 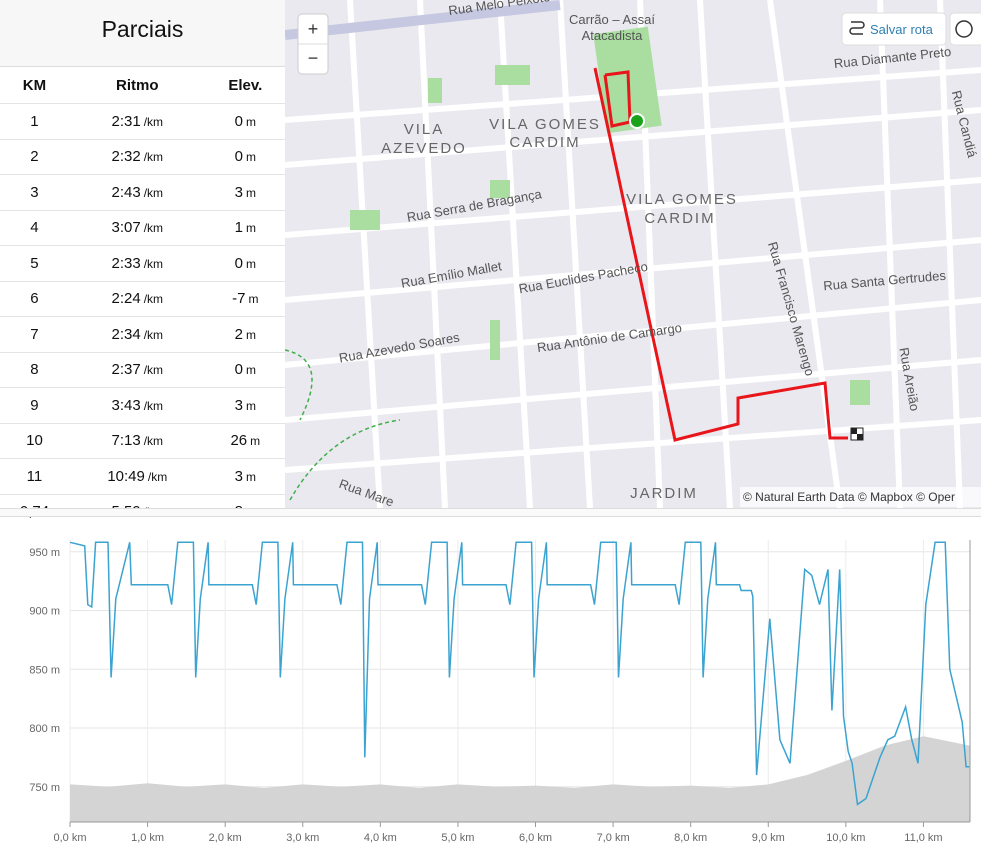 I want to click on pace: 2:37, so click(x=126, y=370).